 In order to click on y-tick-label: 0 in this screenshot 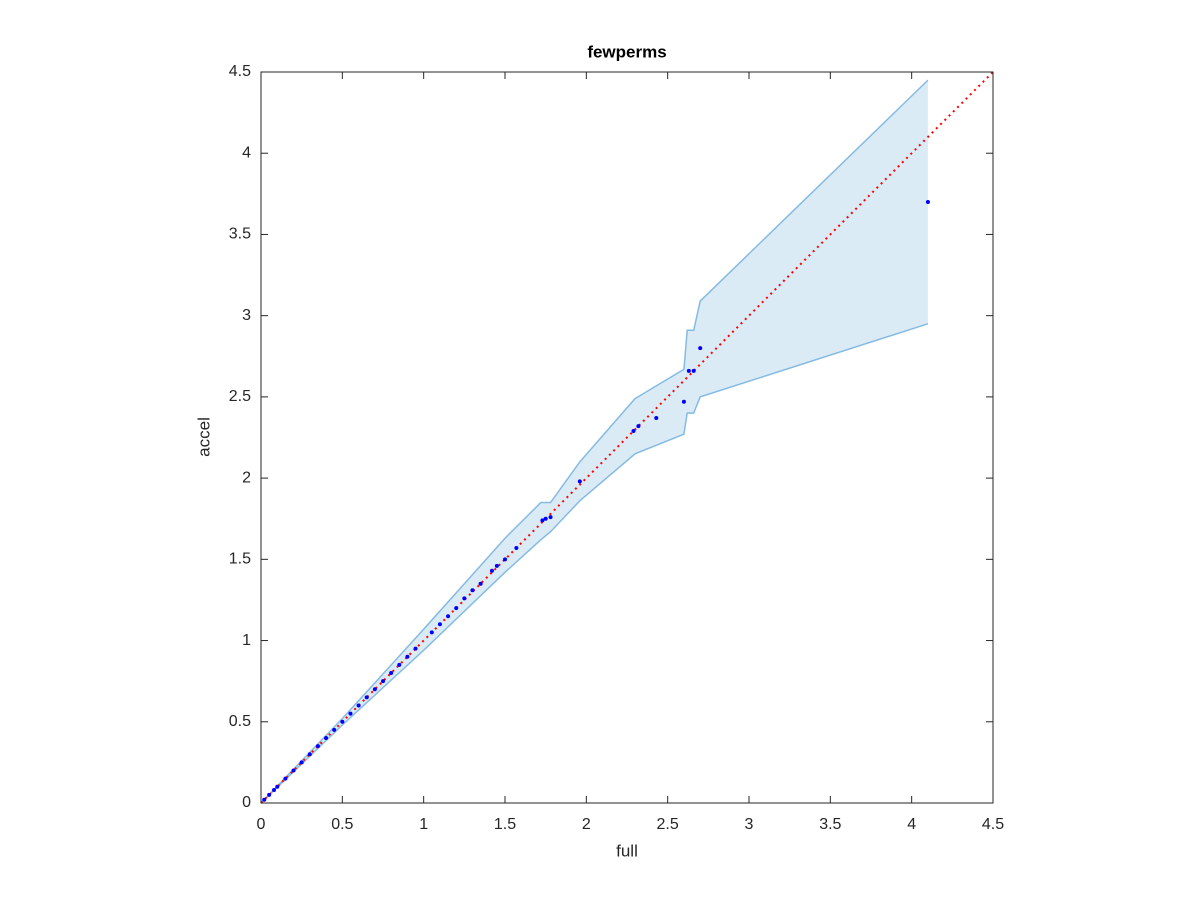, I will do `click(246, 802)`.